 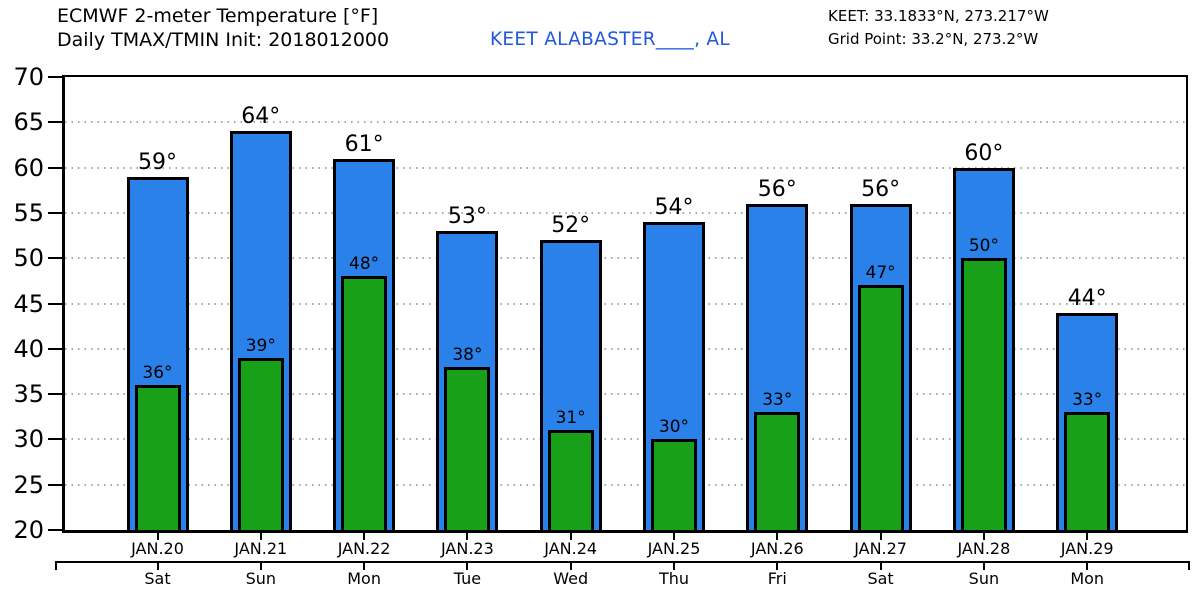 What do you see at coordinates (880, 548) in the screenshot?
I see `date-label-JAN.27: JAN.27` at bounding box center [880, 548].